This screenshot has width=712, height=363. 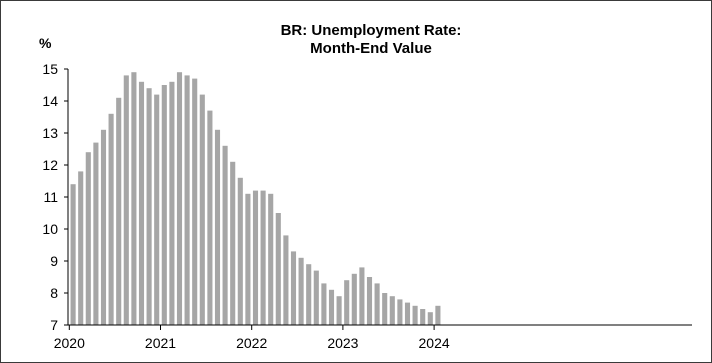 What do you see at coordinates (371, 48) in the screenshot?
I see `chart-title-line-2: Month-End Value` at bounding box center [371, 48].